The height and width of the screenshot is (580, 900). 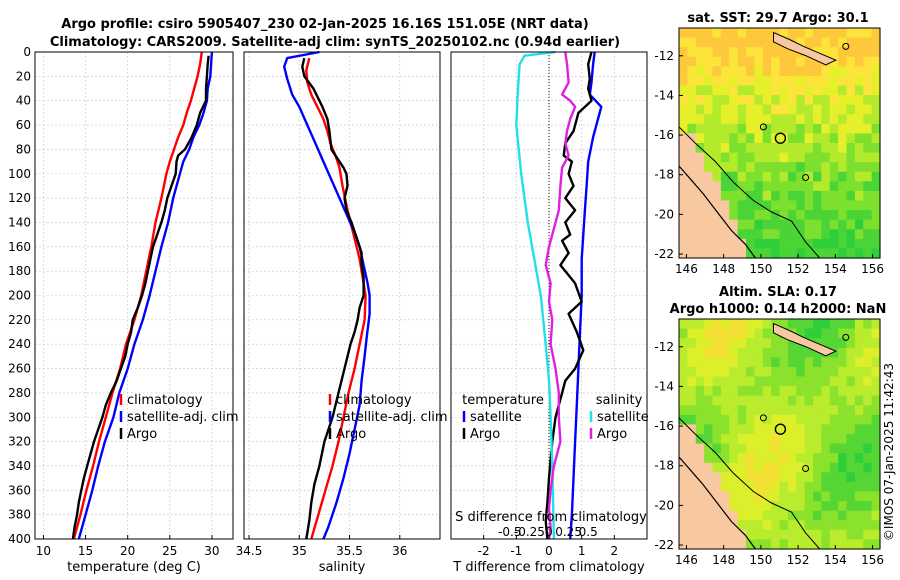 What do you see at coordinates (349, 551) in the screenshot?
I see `x-tick-label: 35.5` at bounding box center [349, 551].